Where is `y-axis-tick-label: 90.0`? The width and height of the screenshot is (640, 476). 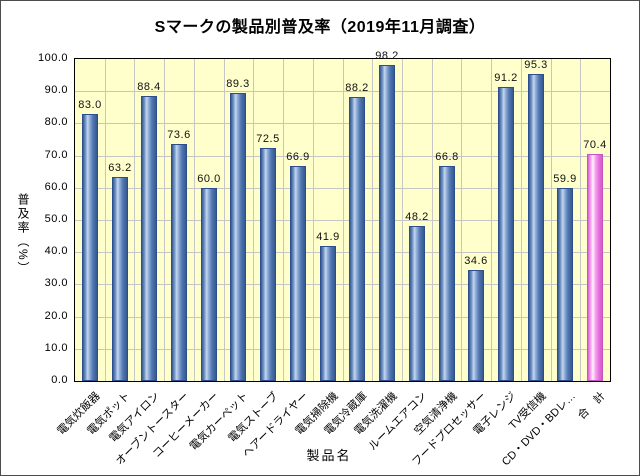
y-axis-tick-label: 90.0 is located at coordinates (56, 90).